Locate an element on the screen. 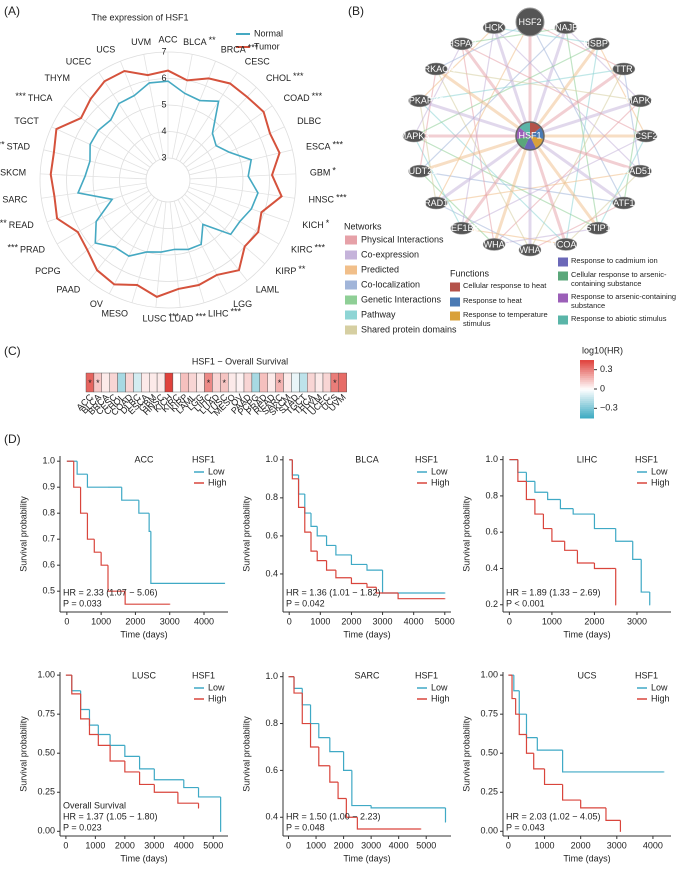  category-label: KIRC is located at coordinates (302, 249).